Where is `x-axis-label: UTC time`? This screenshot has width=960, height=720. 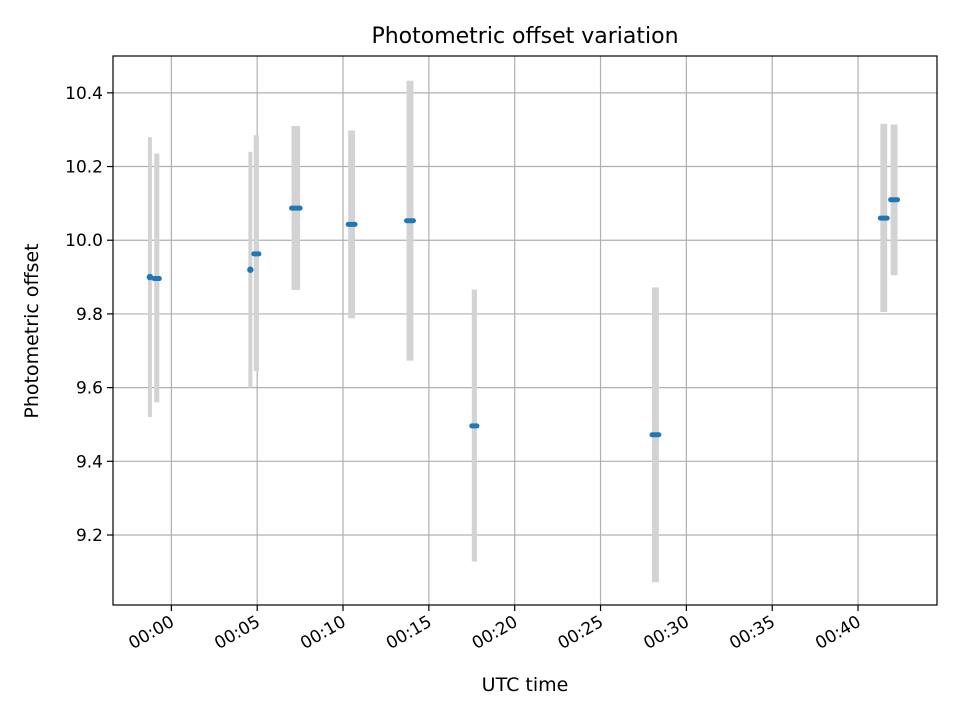
x-axis-label: UTC time is located at coordinates (525, 685).